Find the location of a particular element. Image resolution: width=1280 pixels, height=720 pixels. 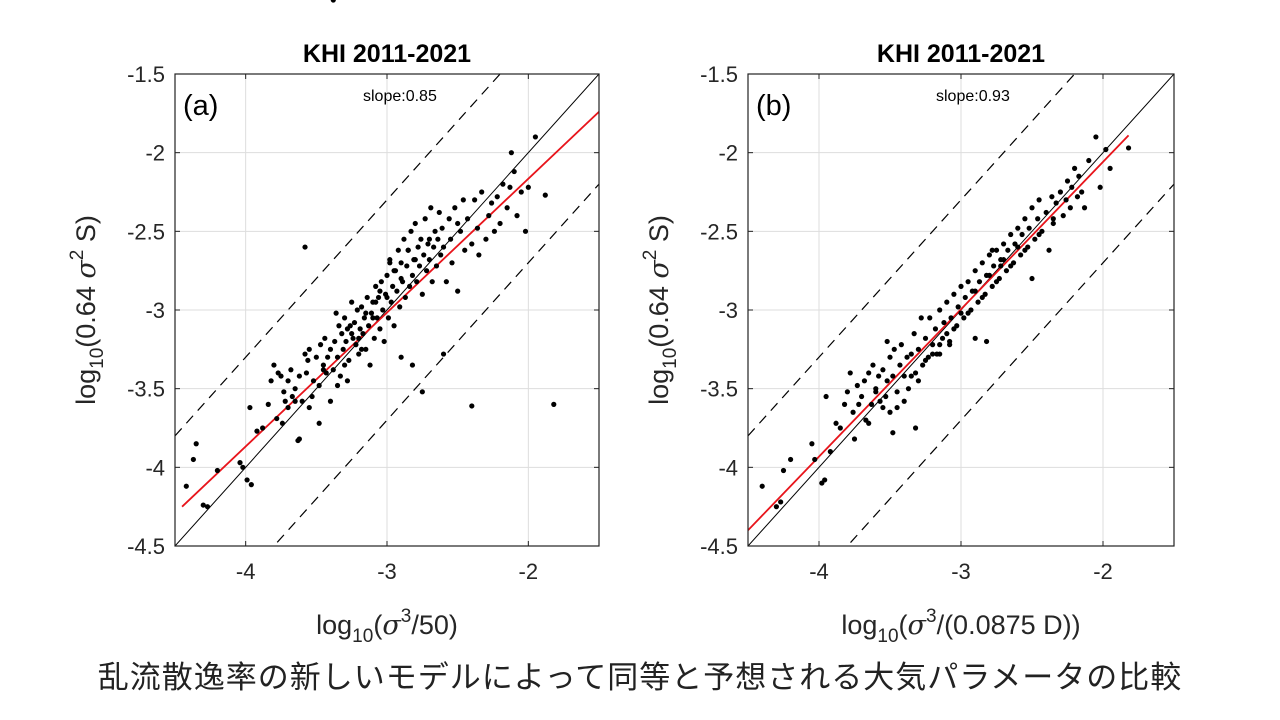

xlabel-paren: ( is located at coordinates (903, 625).